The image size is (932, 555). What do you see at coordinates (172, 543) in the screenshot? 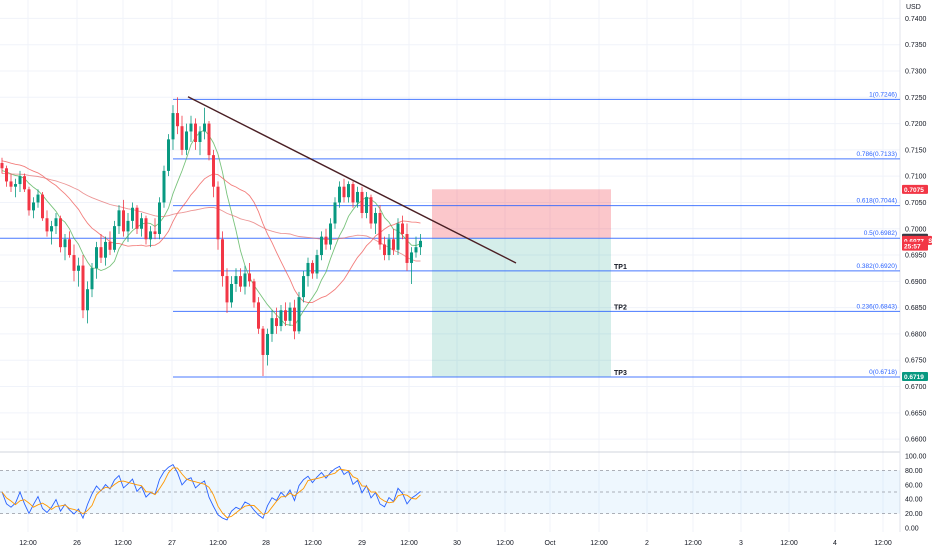
I see `time-tick-label: 27` at bounding box center [172, 543].